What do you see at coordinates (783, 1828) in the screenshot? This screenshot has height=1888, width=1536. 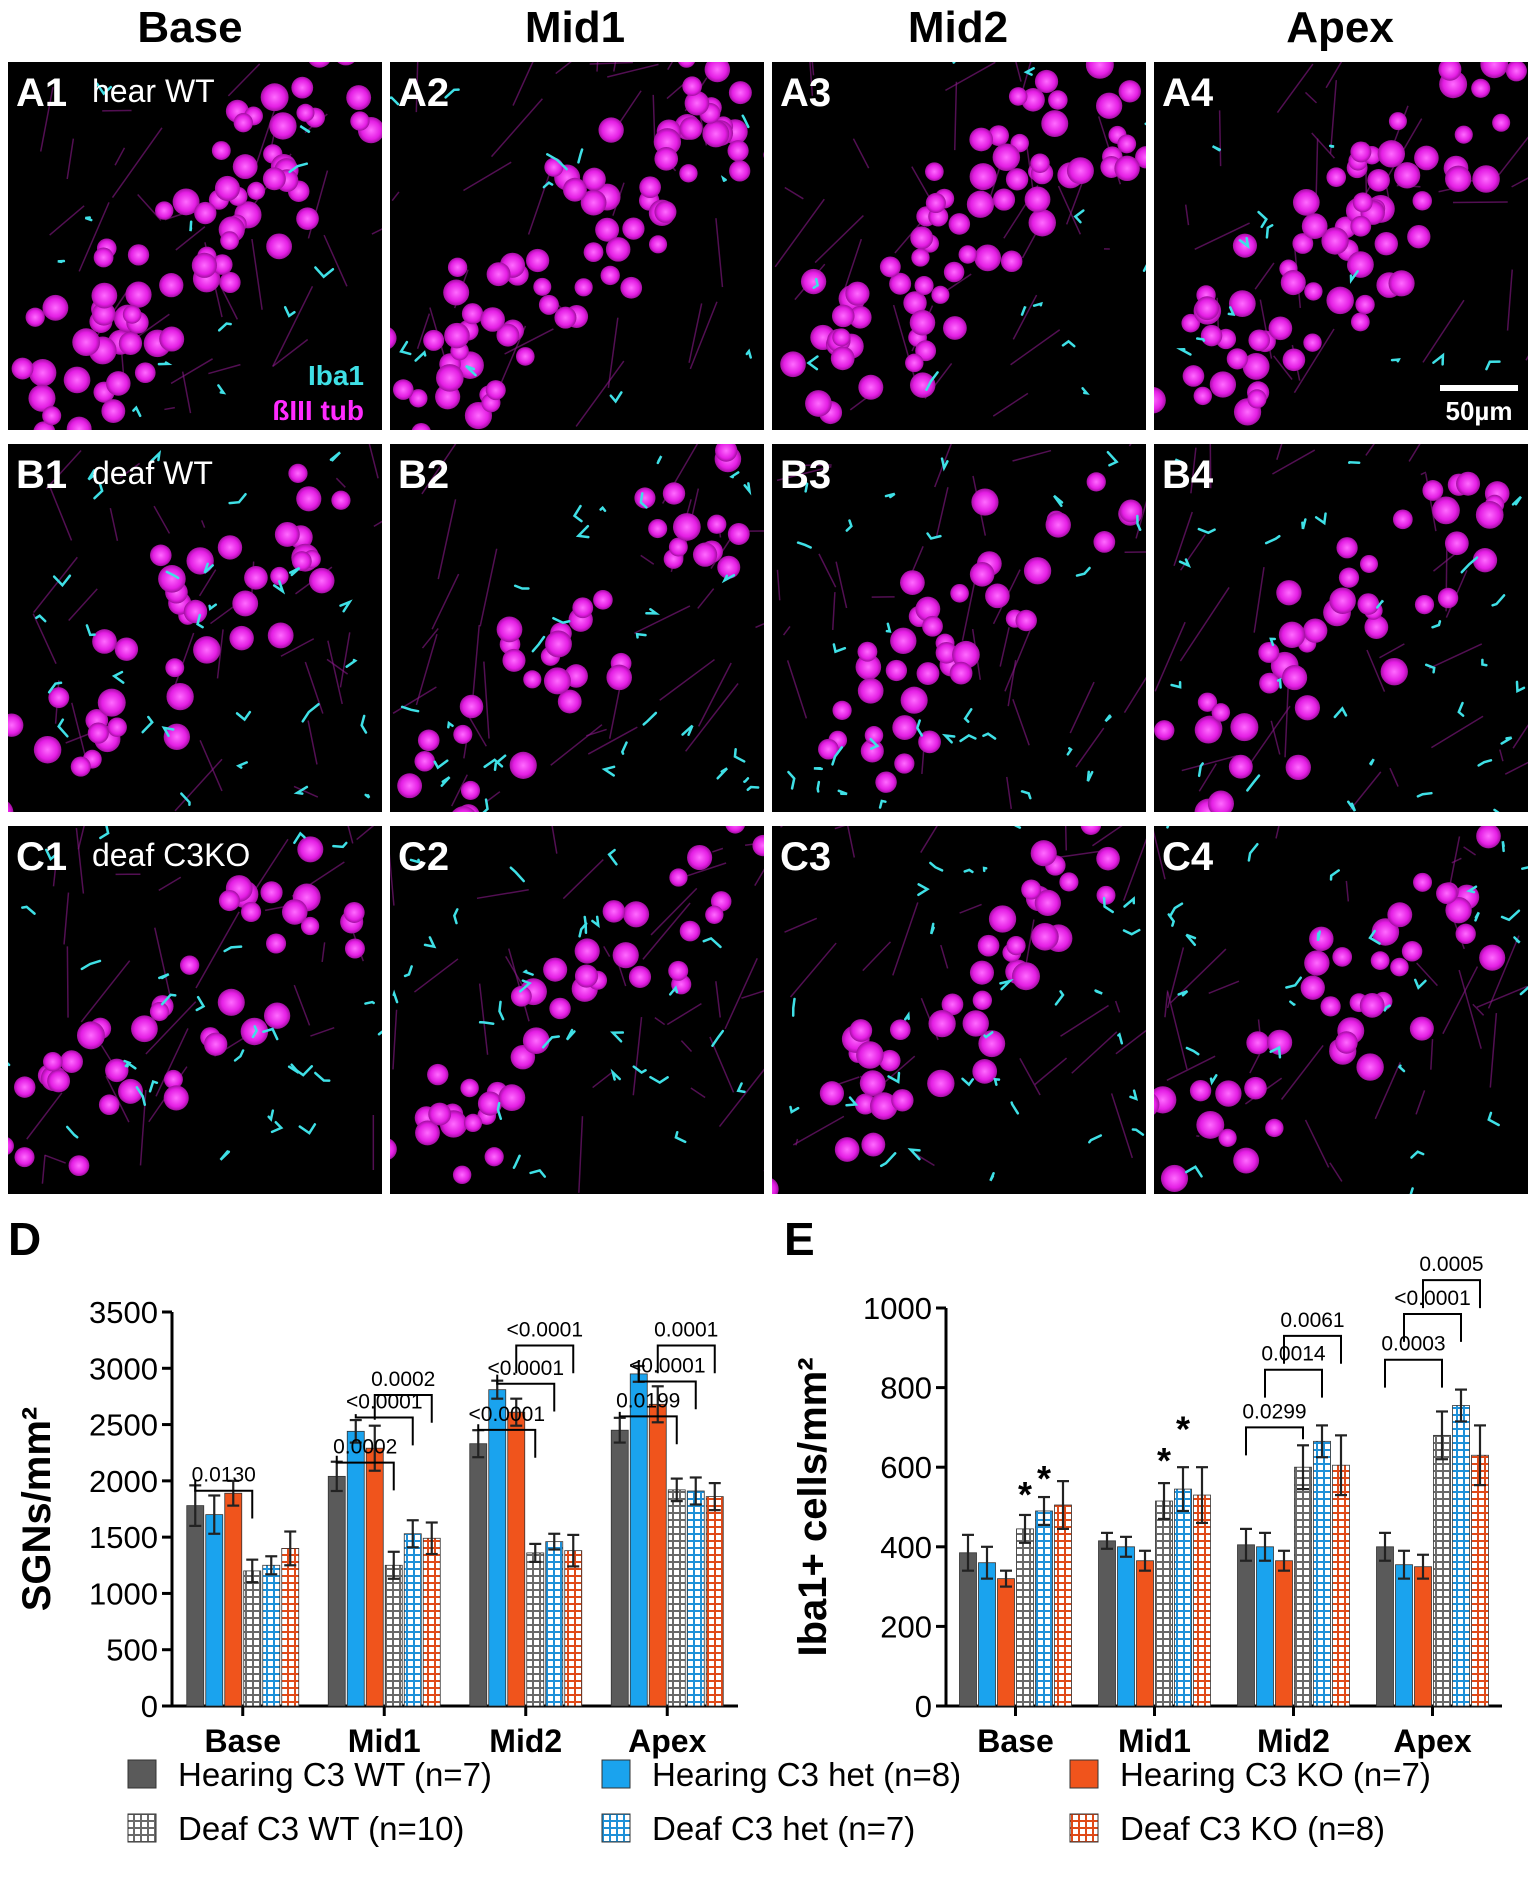 I see `legend-label: Deaf C3 het (n=7)` at bounding box center [783, 1828].